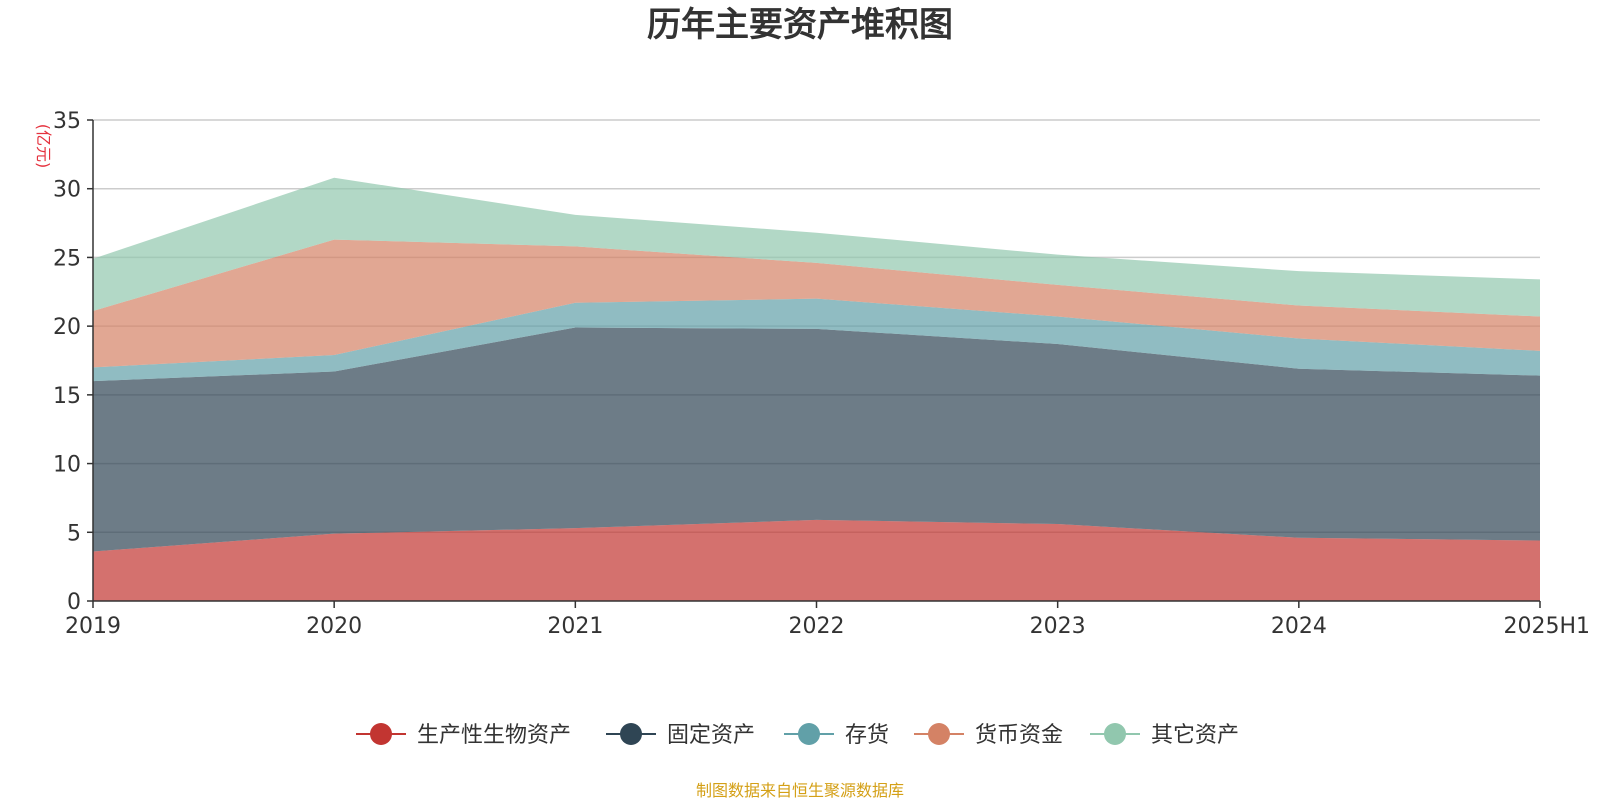 The height and width of the screenshot is (804, 1600). What do you see at coordinates (1058, 626) in the screenshot?
I see `x-tick-label: 2023` at bounding box center [1058, 626].